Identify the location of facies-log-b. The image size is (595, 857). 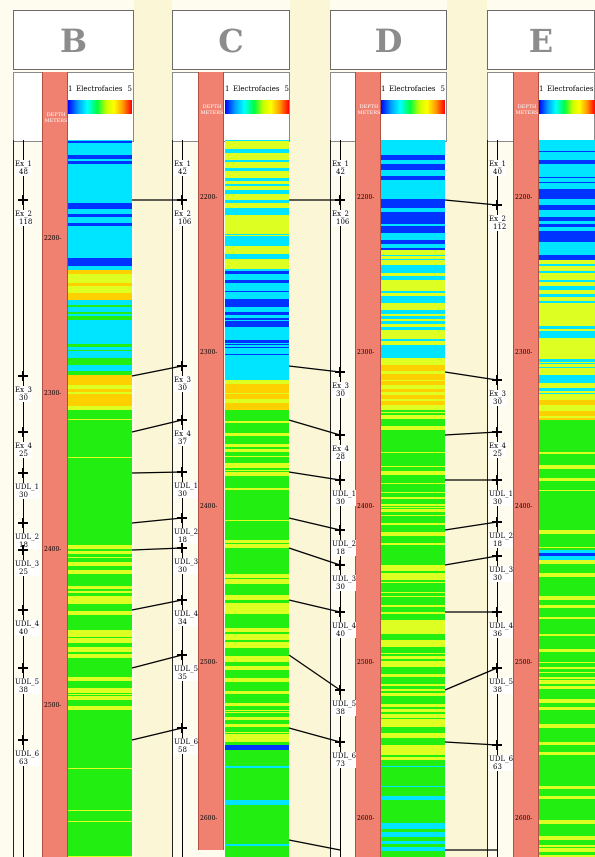
(100, 498).